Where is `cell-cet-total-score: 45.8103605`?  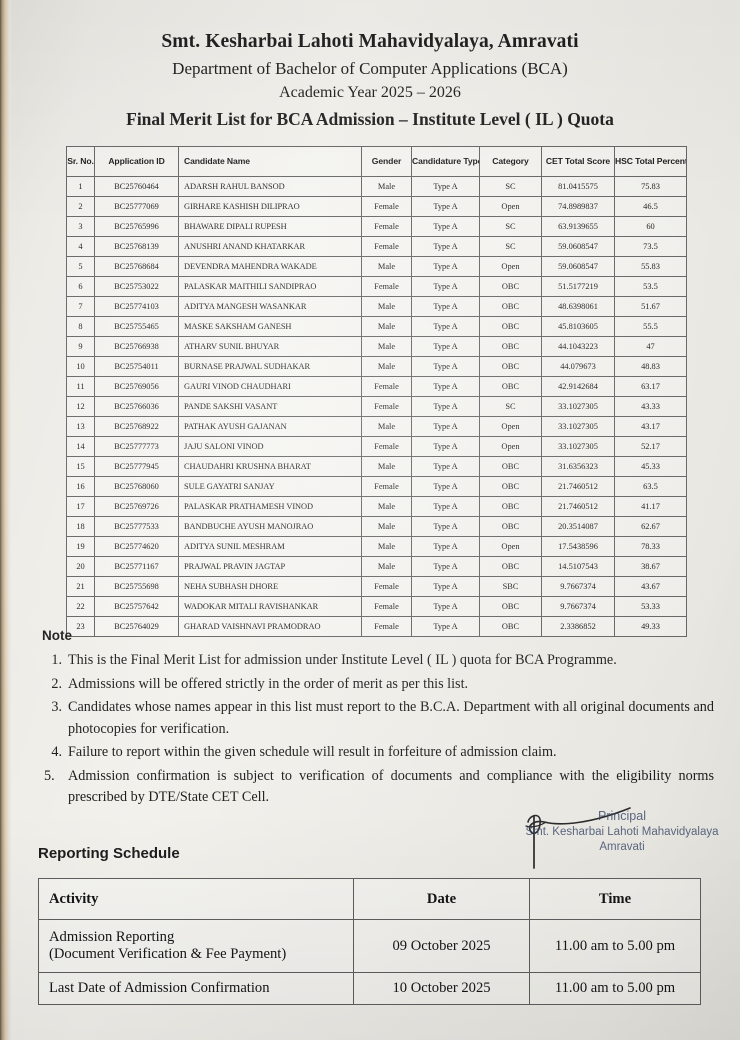
cell-cet-total-score: 45.8103605 is located at coordinates (578, 326).